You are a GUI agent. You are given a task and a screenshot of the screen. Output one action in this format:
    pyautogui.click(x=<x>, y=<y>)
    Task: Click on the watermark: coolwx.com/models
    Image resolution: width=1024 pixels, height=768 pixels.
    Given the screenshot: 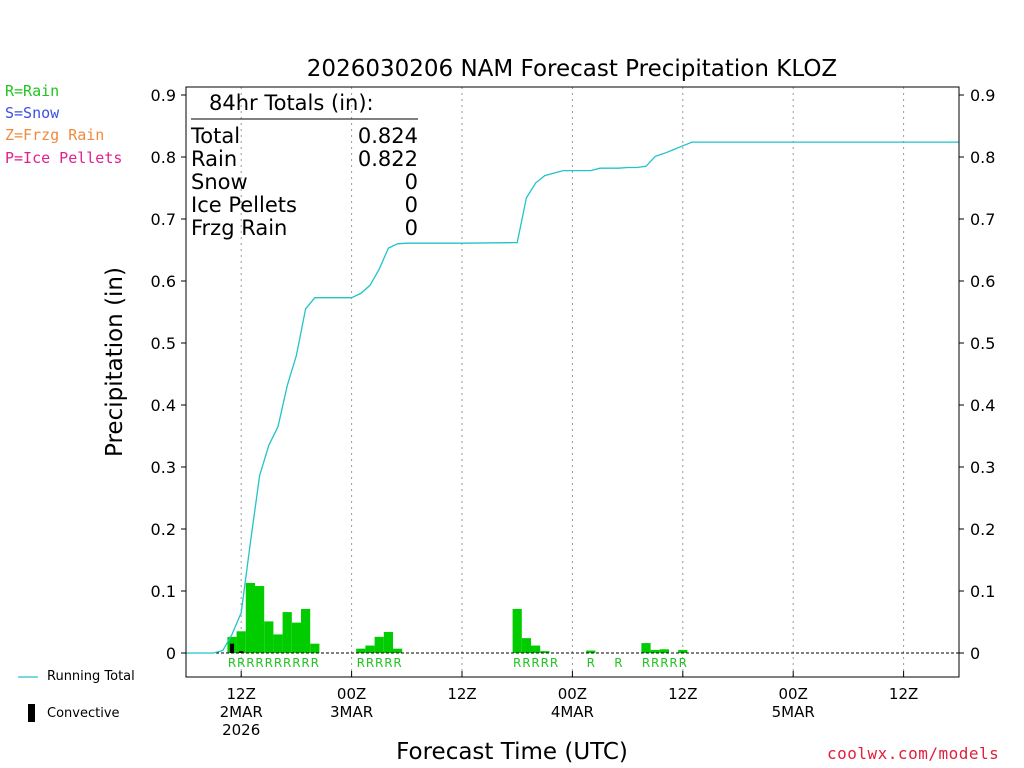 What is the action you would take?
    pyautogui.click(x=913, y=753)
    